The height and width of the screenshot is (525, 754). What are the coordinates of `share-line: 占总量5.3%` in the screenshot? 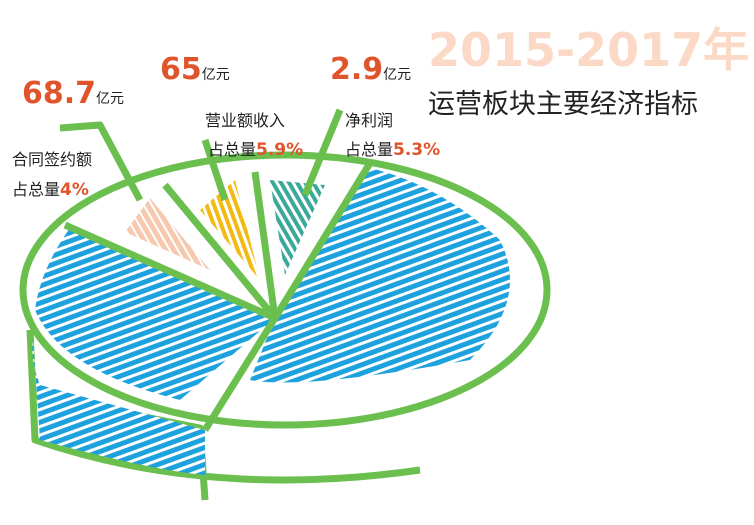 It's located at (392, 148).